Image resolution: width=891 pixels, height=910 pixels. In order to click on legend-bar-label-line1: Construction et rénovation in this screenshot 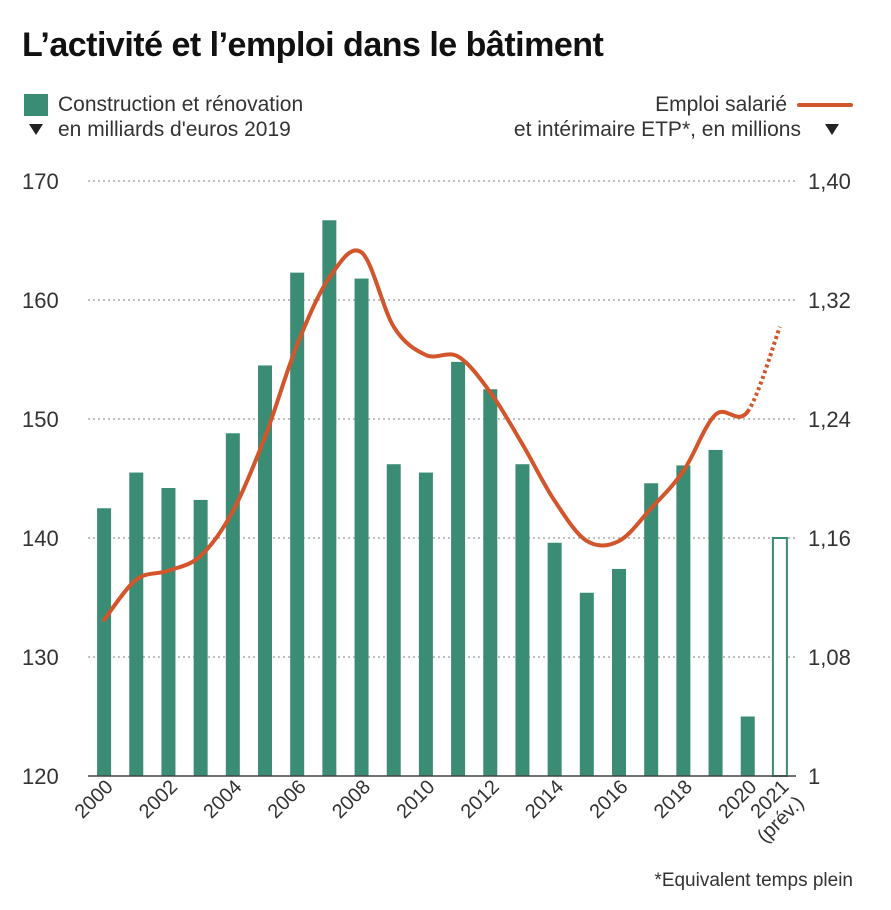, I will do `click(181, 104)`.